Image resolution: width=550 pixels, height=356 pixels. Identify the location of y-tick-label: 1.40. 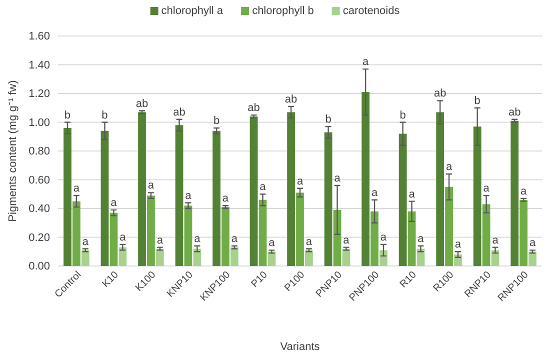
(39, 65).